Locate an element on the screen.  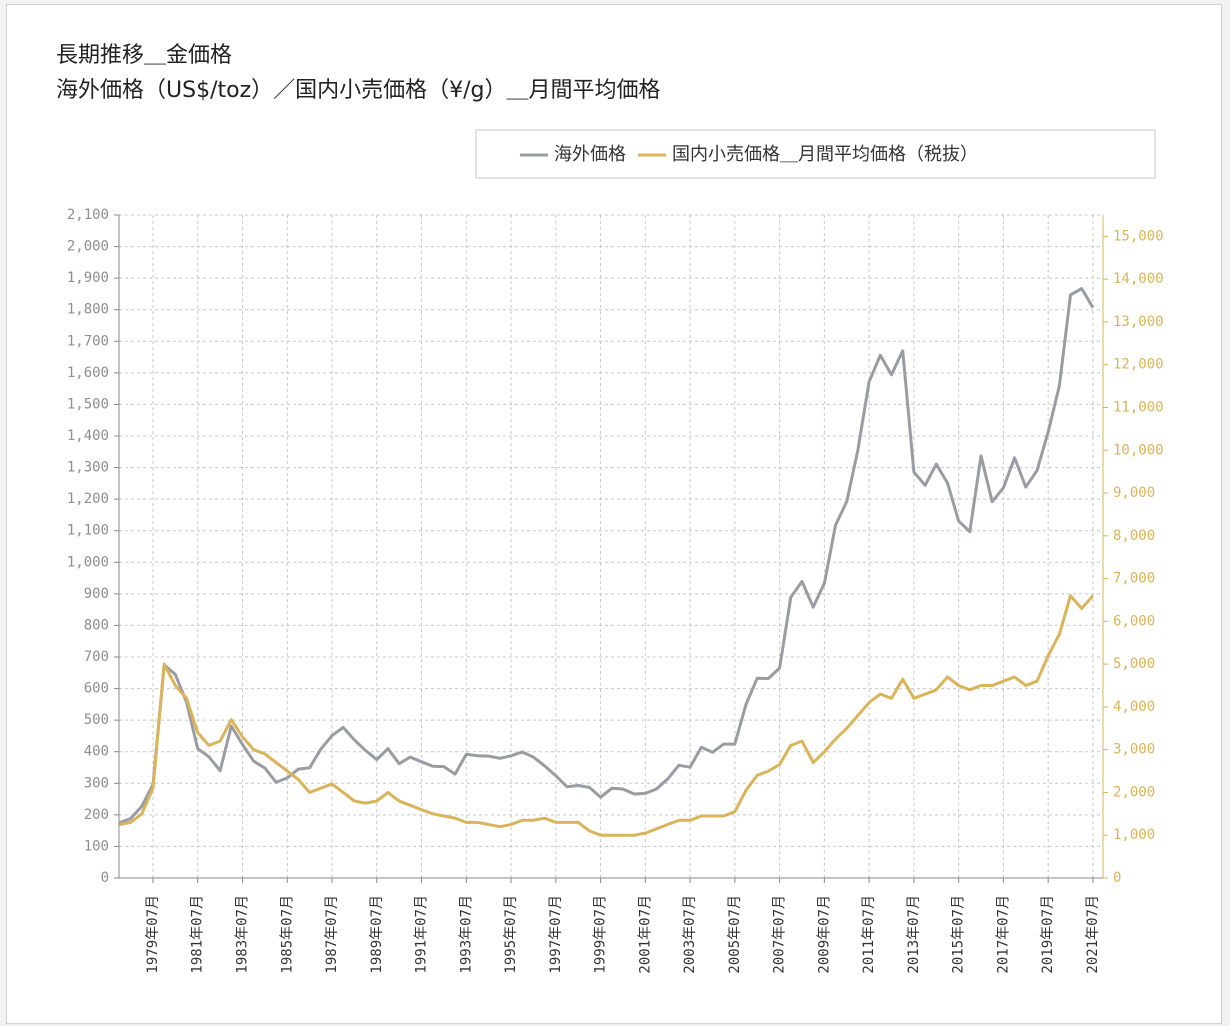
x-tick-label: 2011年07月 is located at coordinates (869, 934).